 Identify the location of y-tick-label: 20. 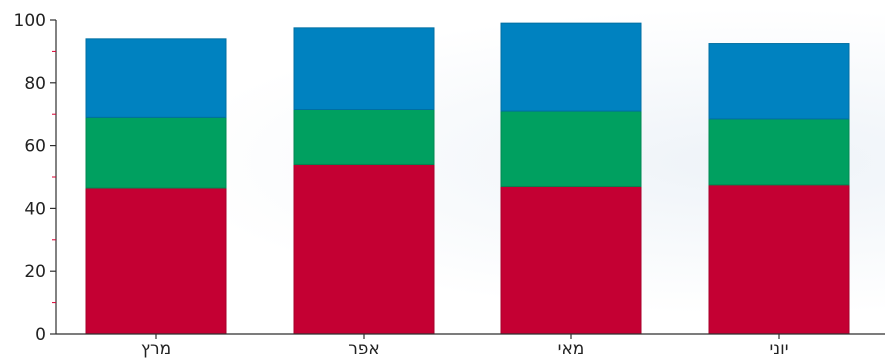
(35, 272).